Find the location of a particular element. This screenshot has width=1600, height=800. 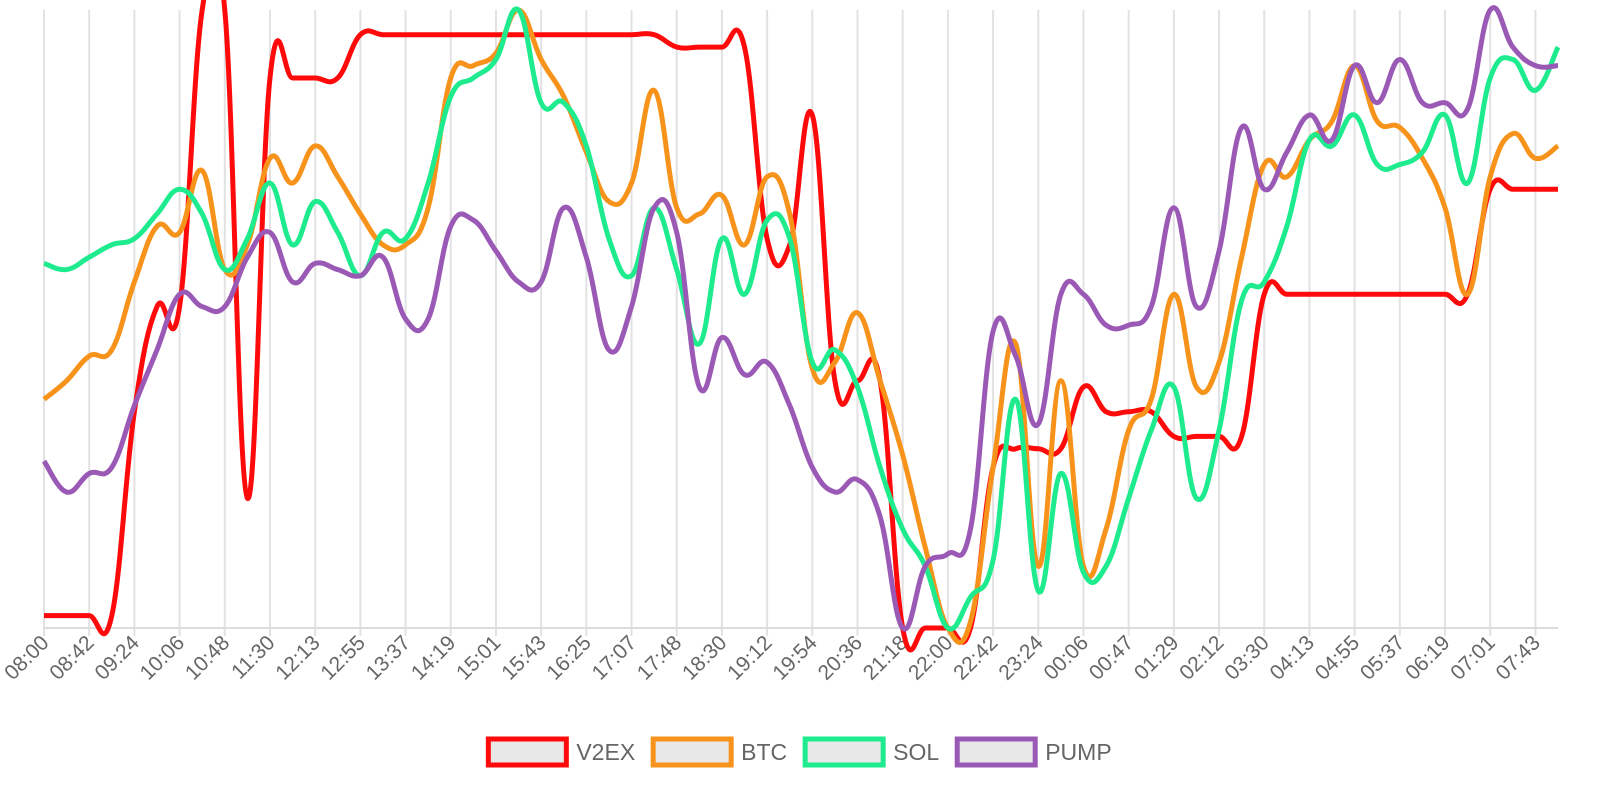

legend-label: SOL is located at coordinates (916, 752).